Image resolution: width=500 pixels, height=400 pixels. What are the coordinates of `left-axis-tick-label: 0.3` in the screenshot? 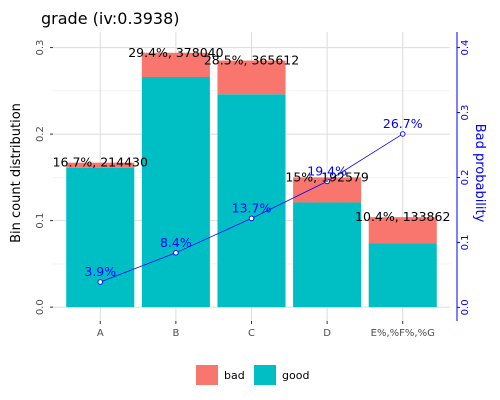 It's located at (40, 48).